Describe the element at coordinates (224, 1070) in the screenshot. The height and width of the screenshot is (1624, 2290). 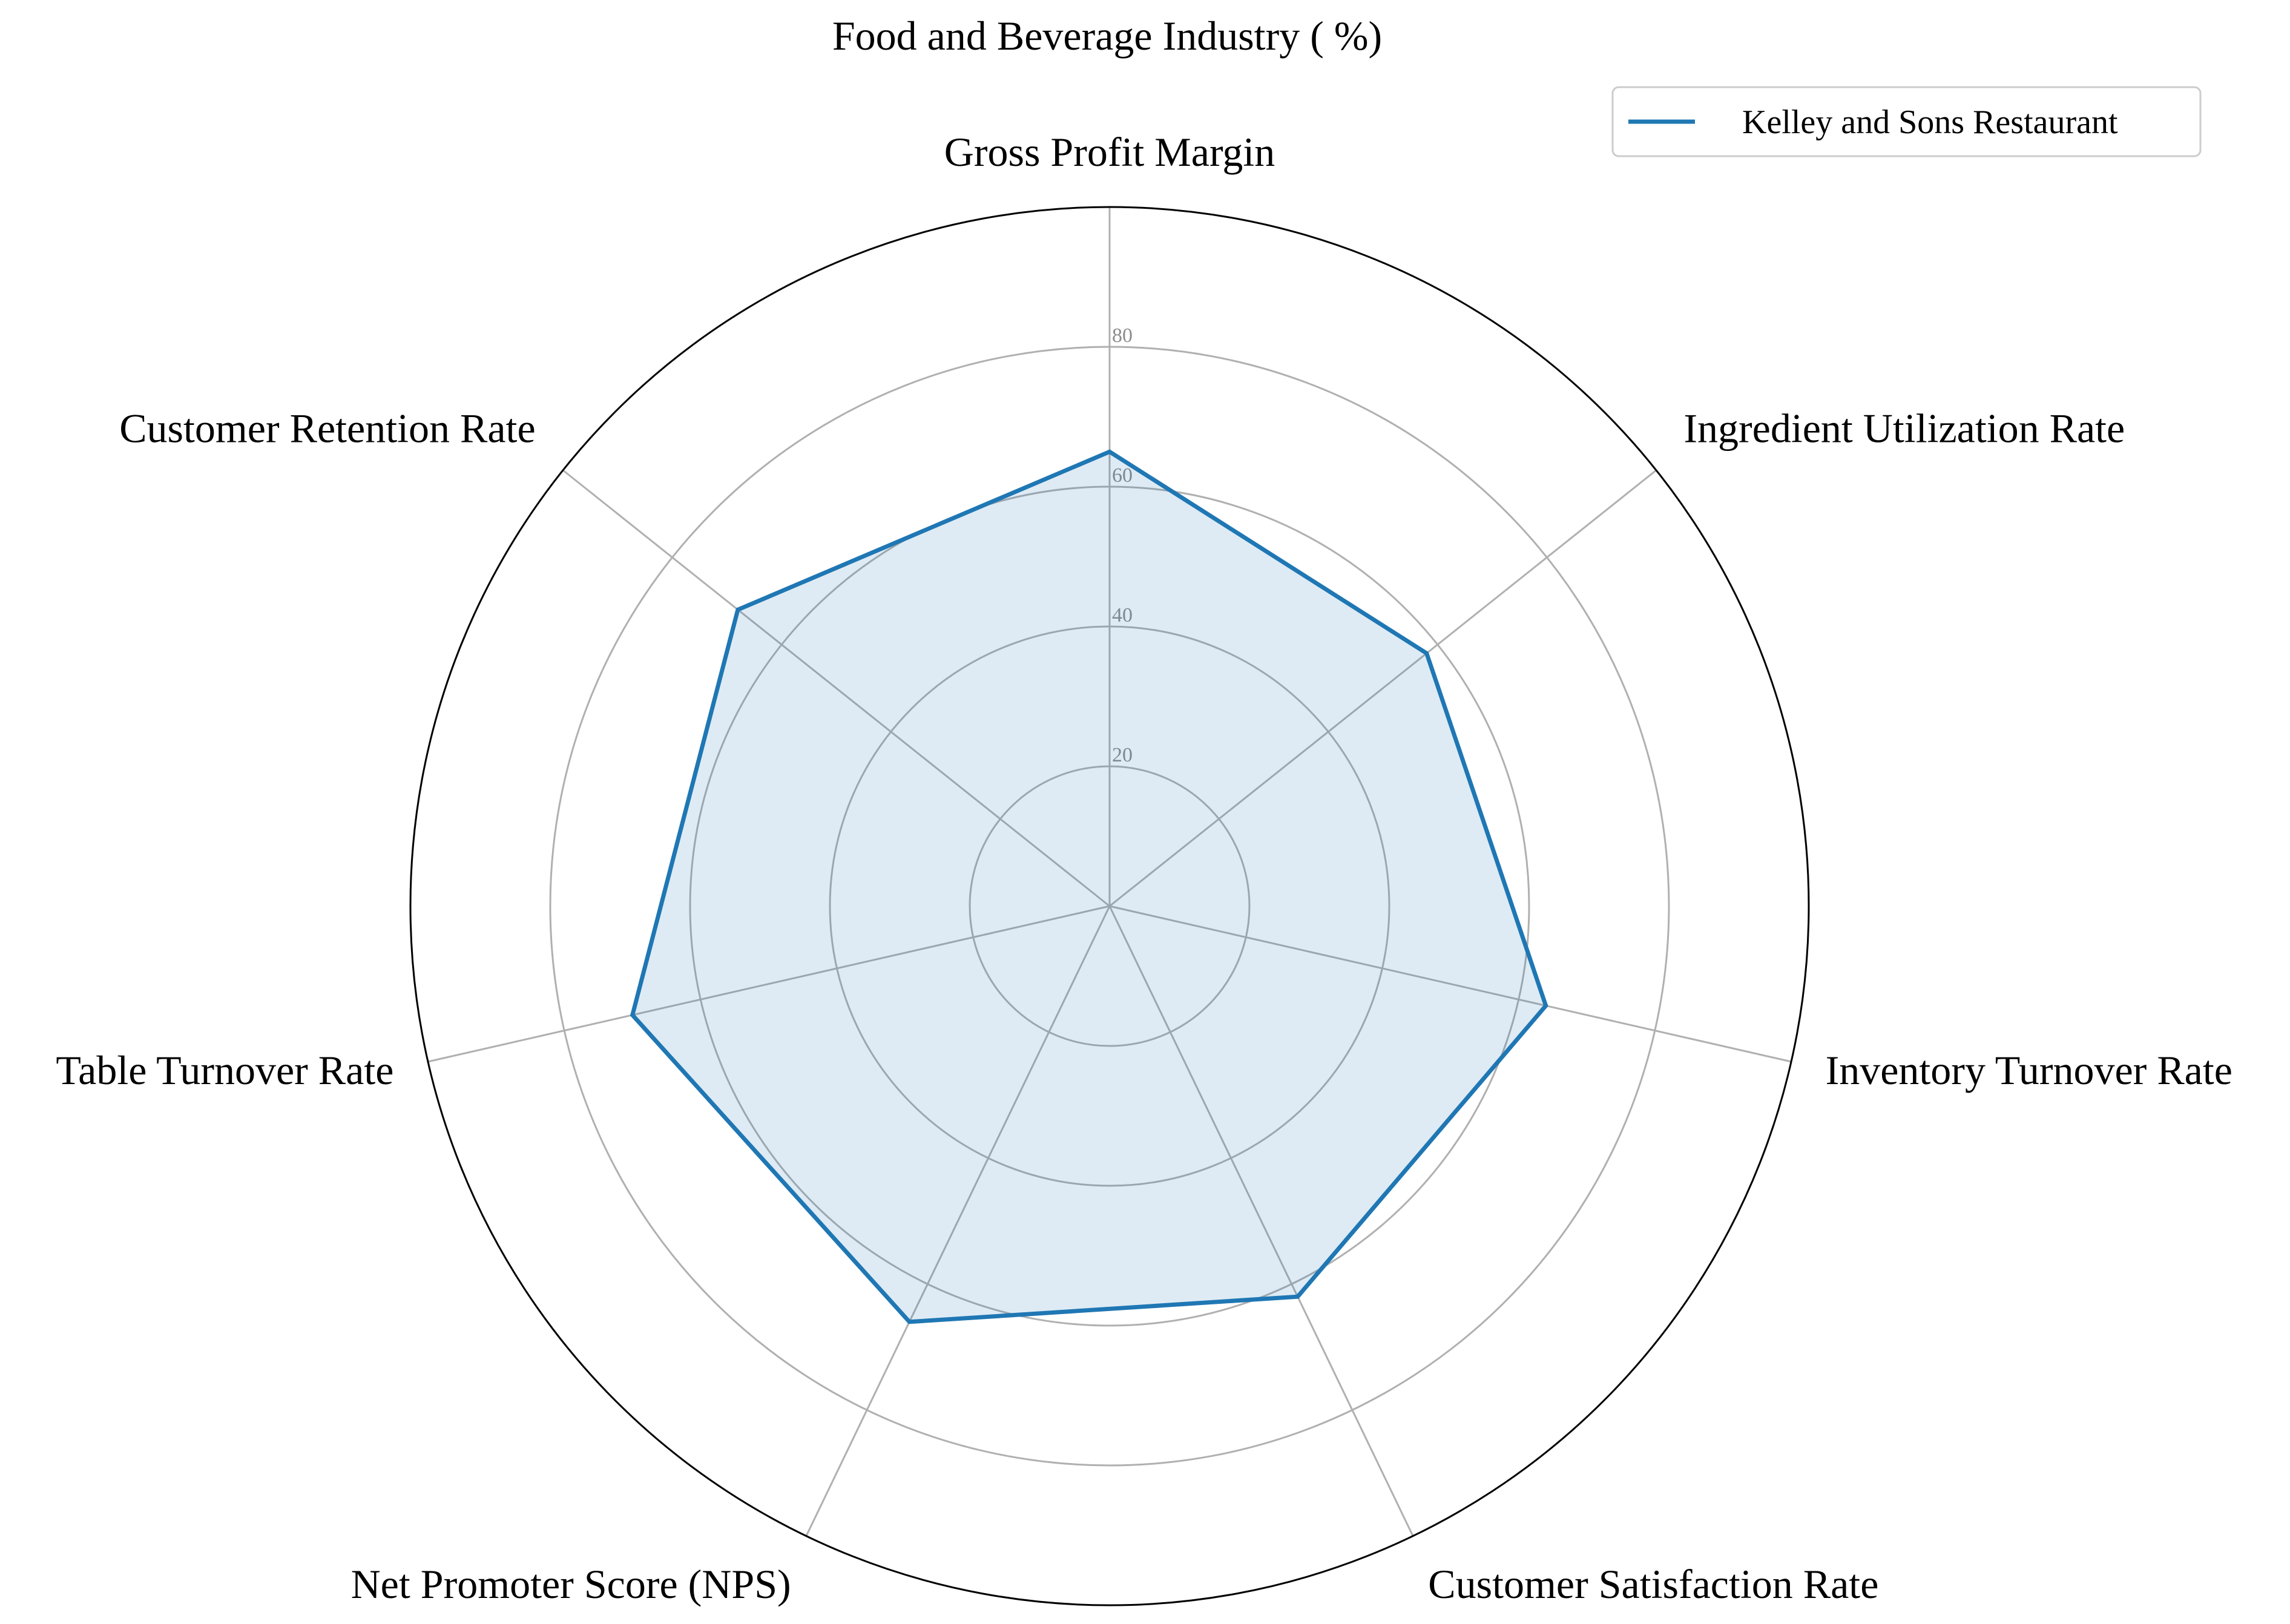
I see `category-label-5: Table Turnover Rate` at that location.